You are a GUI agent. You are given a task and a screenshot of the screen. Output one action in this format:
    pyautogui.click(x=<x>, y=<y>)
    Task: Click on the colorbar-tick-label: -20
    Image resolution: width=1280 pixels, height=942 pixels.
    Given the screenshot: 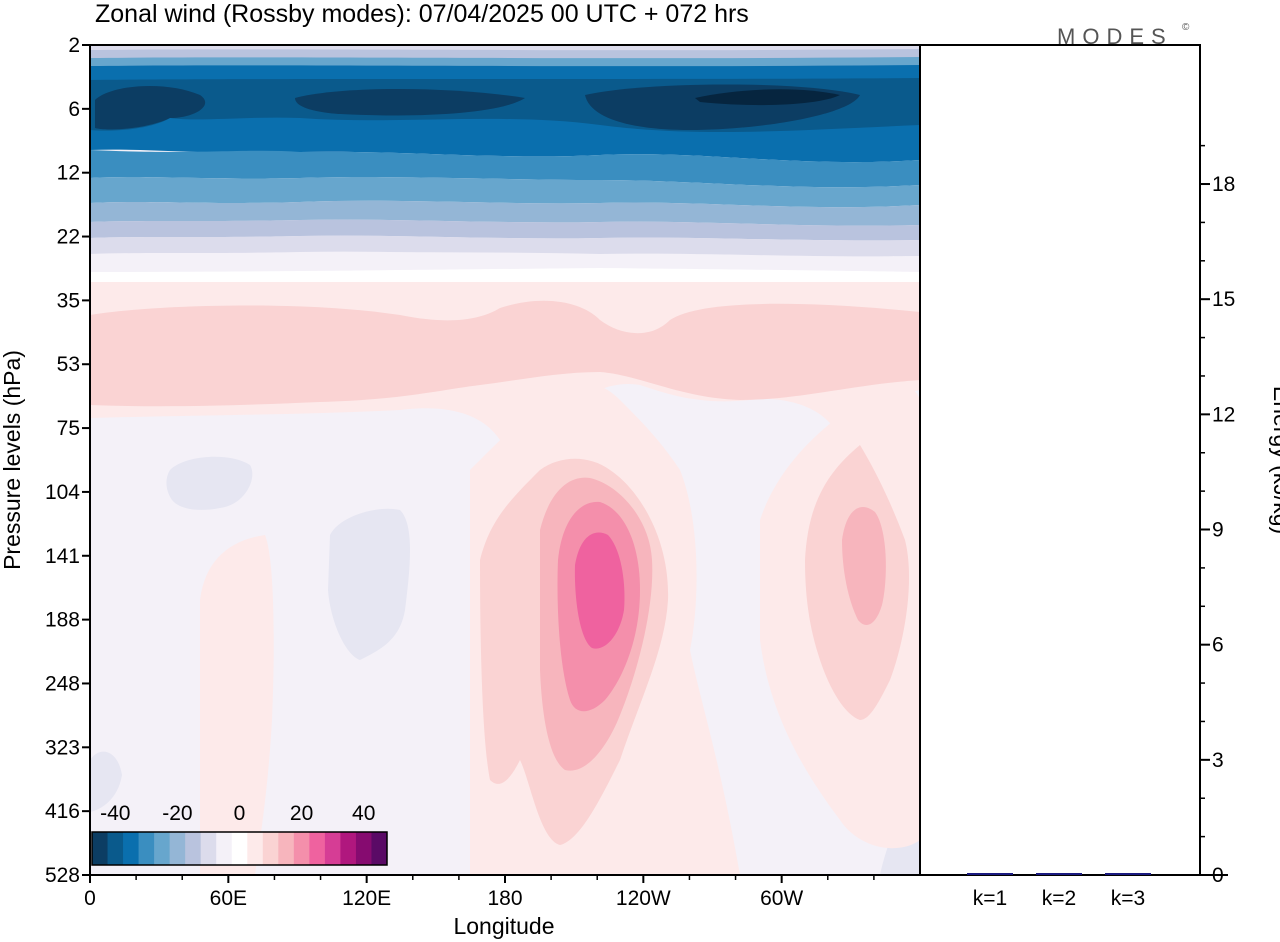 What is the action you would take?
    pyautogui.click(x=177, y=813)
    